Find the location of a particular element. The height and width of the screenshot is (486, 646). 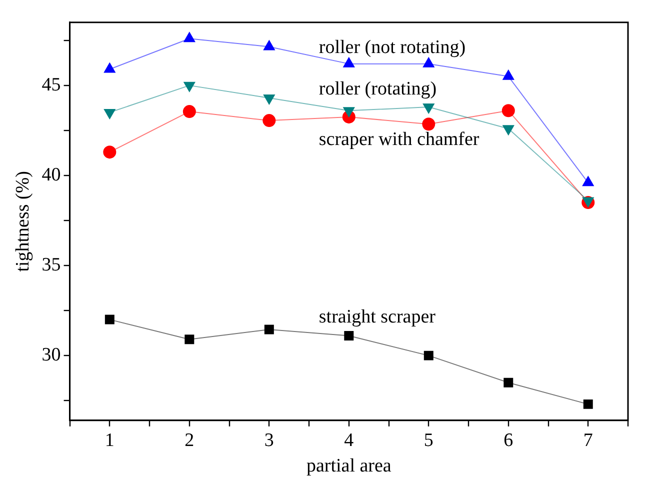

x-tick-label: 2 is located at coordinates (189, 440).